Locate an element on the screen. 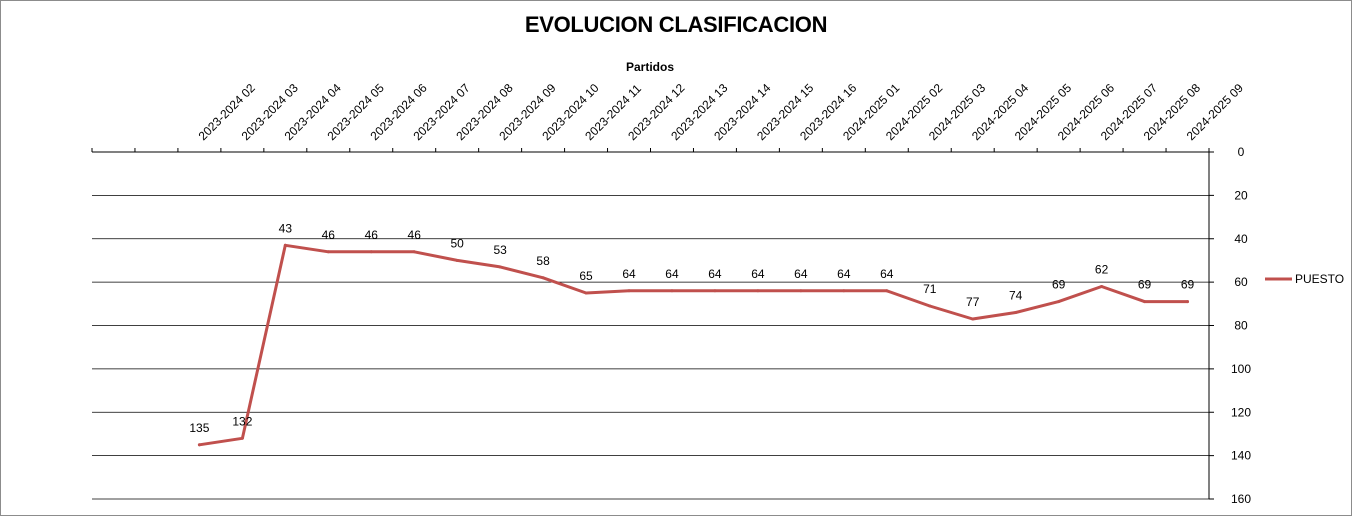 Image resolution: width=1352 pixels, height=516 pixels. y-tick-label: 100 is located at coordinates (1241, 369).